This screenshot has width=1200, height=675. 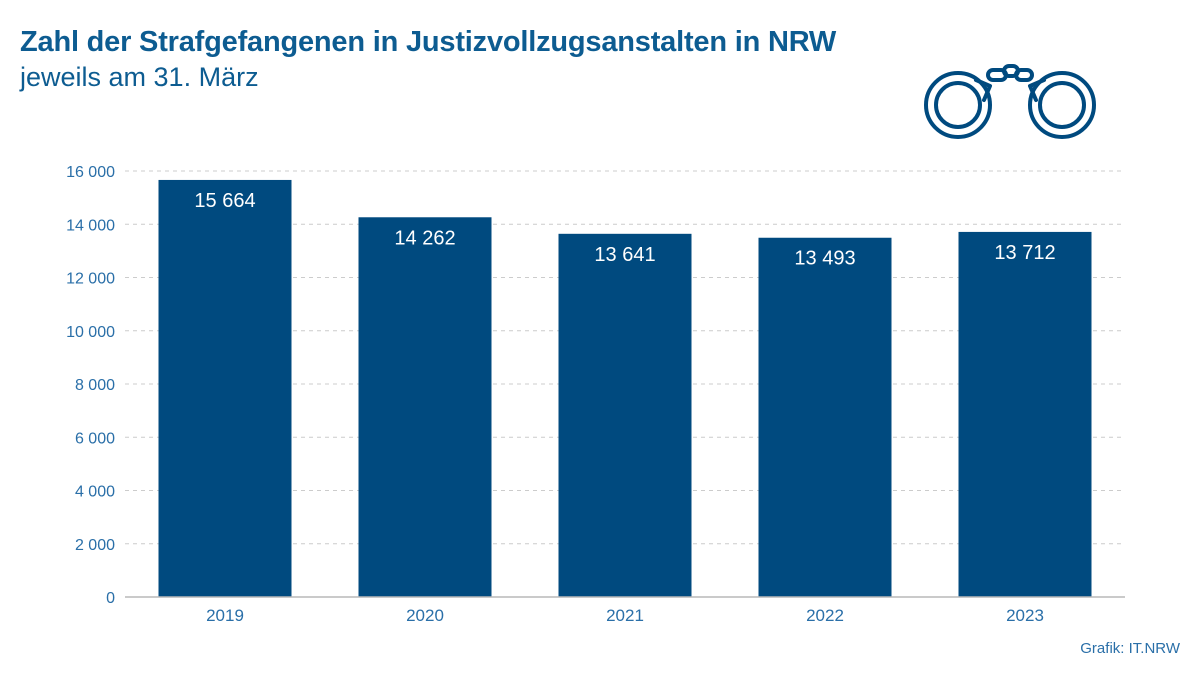 I want to click on bar-2019, so click(x=225, y=388).